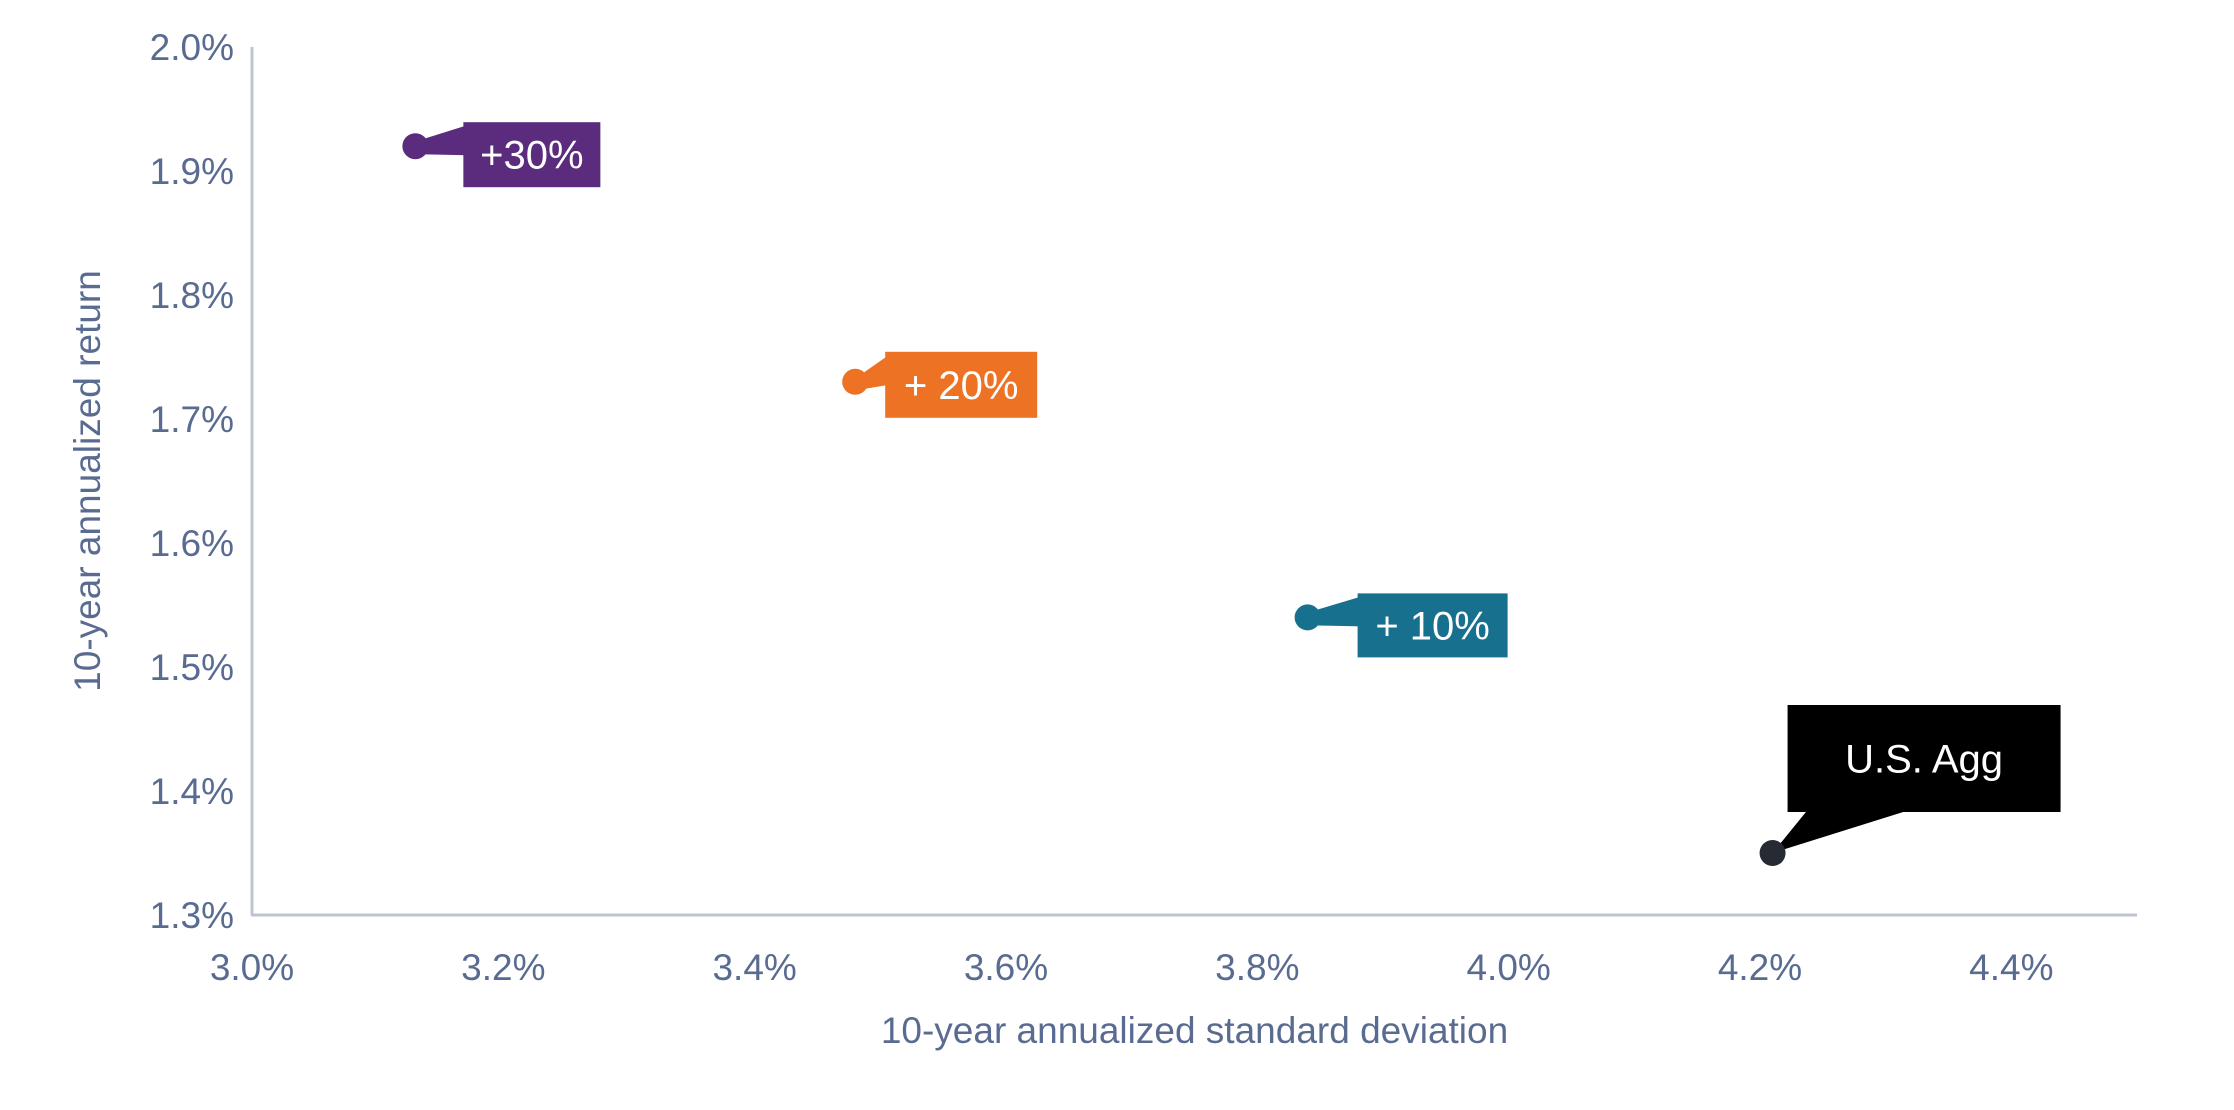 This screenshot has height=1110, width=2234. Describe the element at coordinates (1194, 1030) in the screenshot. I see `x-axis-title: 10-year annualized standard deviation` at that location.